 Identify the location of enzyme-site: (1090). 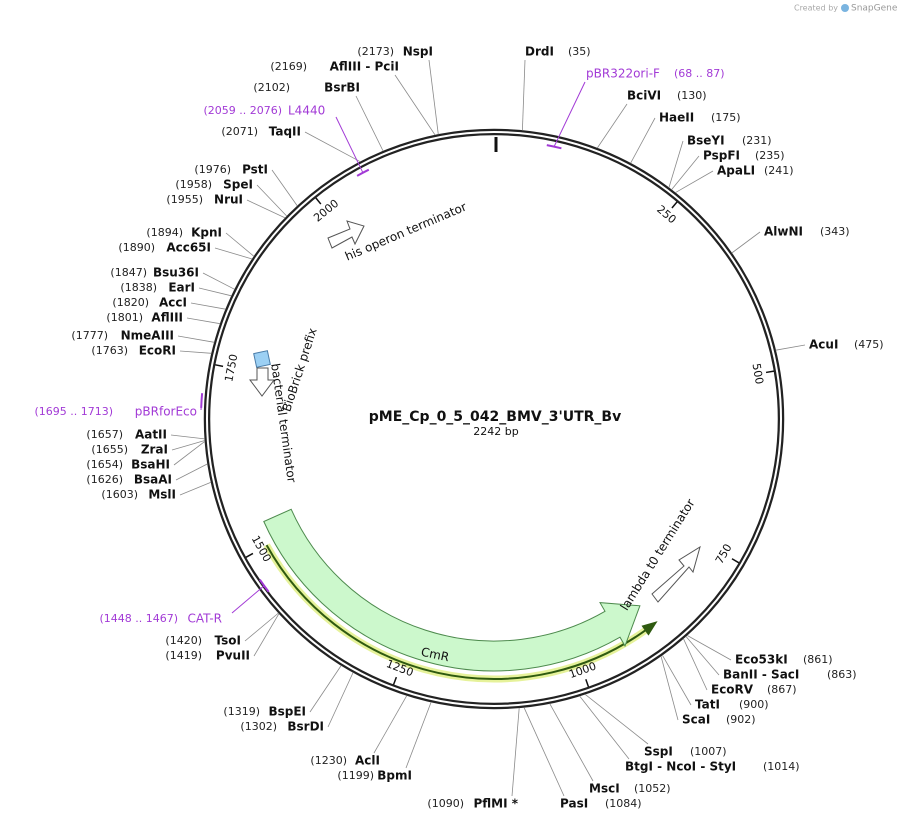
(445, 803).